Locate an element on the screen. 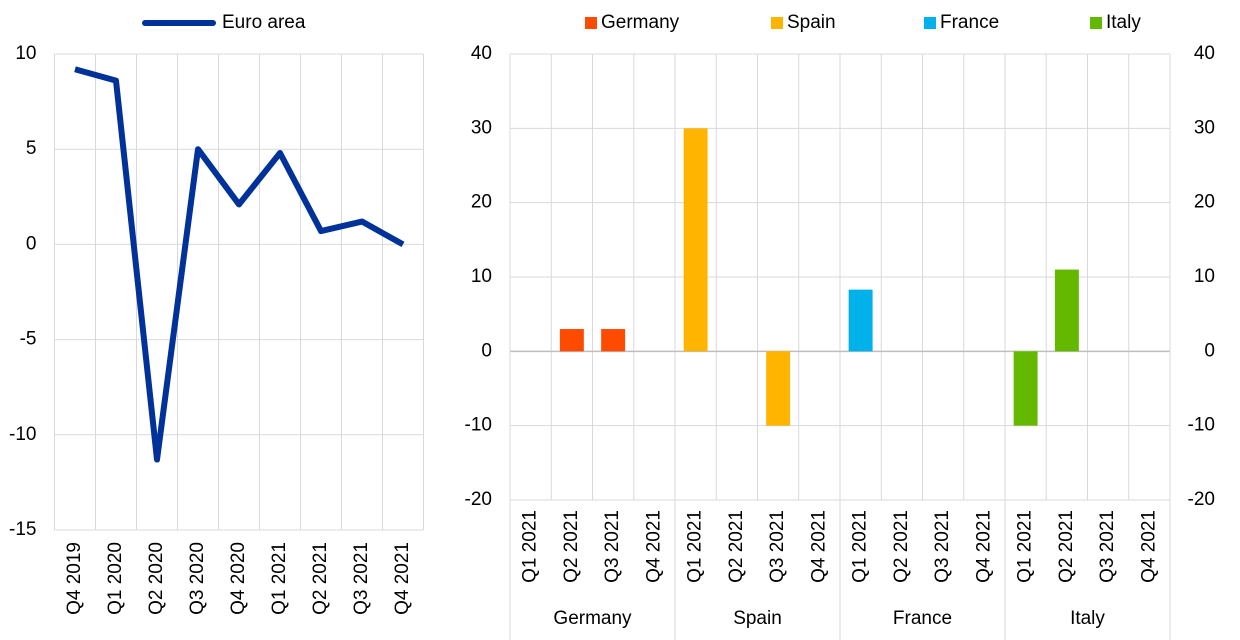  legend-label: Spain is located at coordinates (811, 22).